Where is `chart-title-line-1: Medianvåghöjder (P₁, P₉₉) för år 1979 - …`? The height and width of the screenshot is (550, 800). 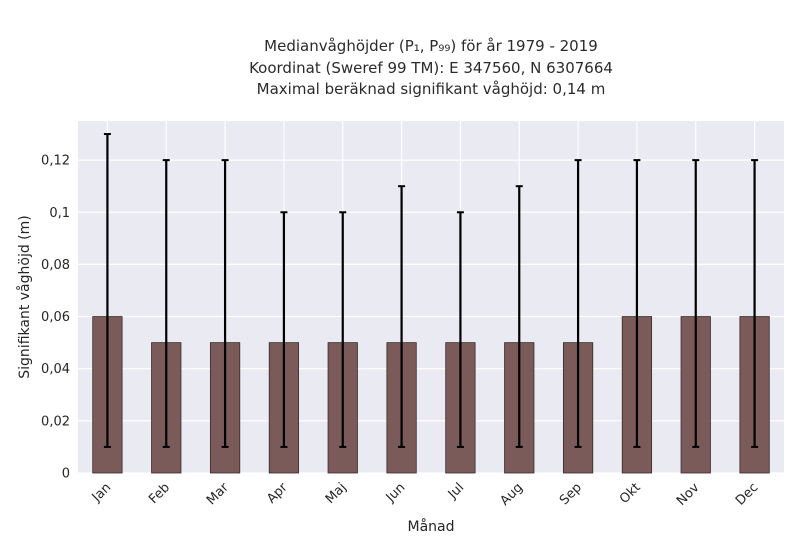 chart-title-line-1: Medianvåghöjder (P₁, P₉₉) för år 1979 - … is located at coordinates (431, 46).